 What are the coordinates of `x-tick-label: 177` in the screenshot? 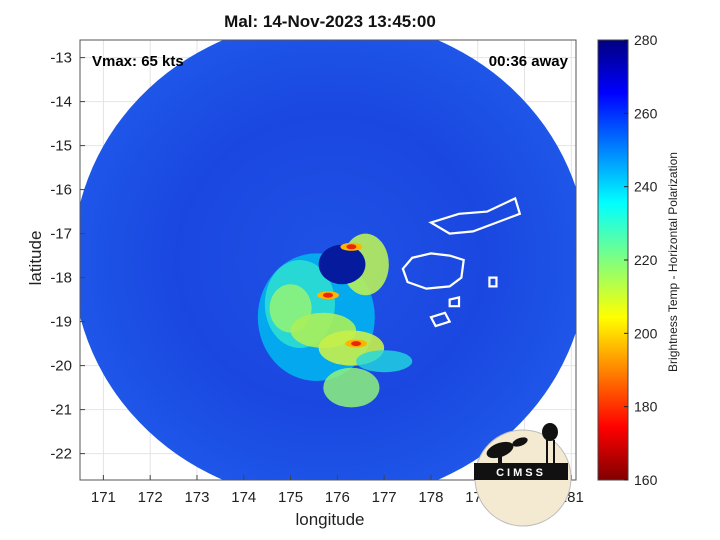 It's located at (384, 497).